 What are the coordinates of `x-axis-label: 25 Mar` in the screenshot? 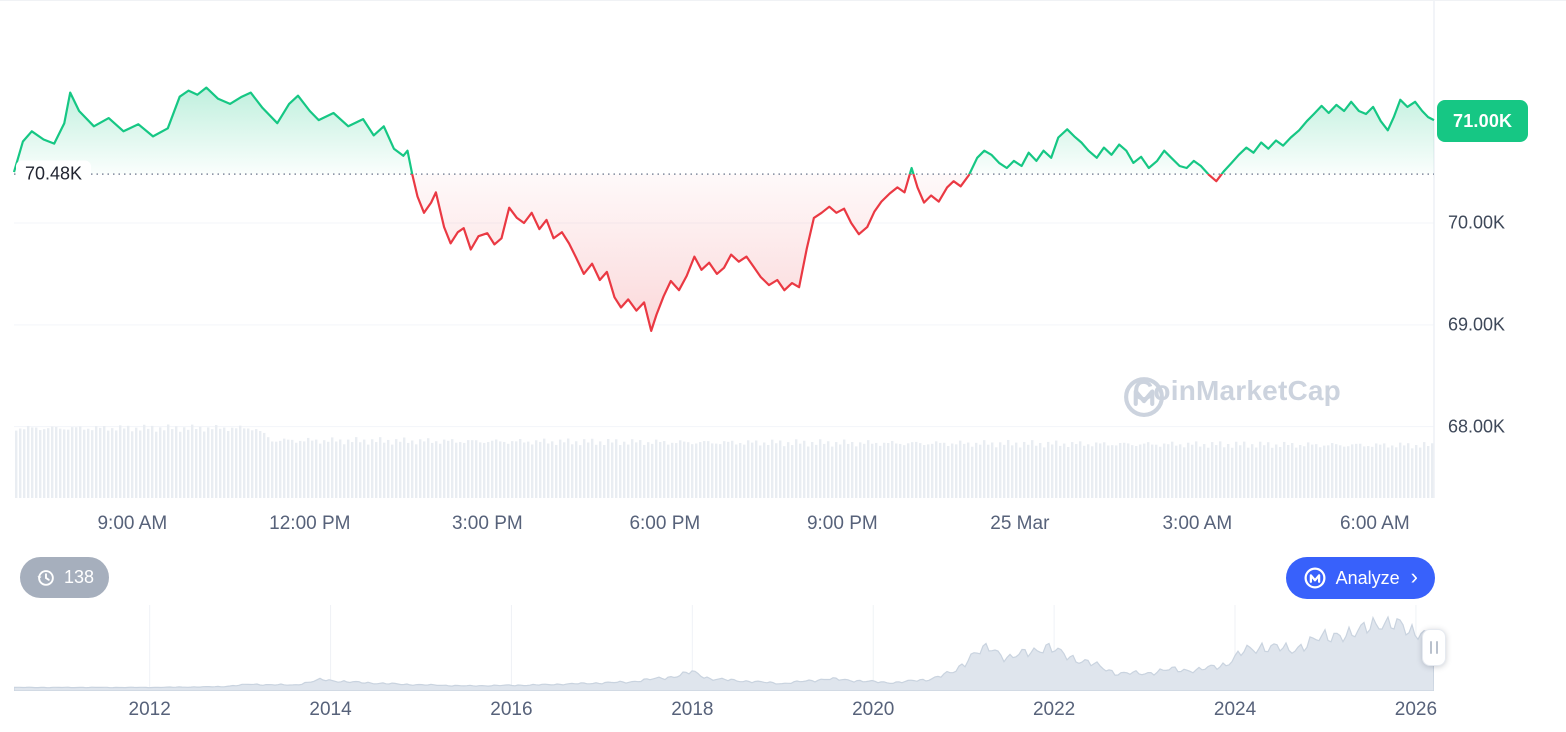 It's located at (1020, 523).